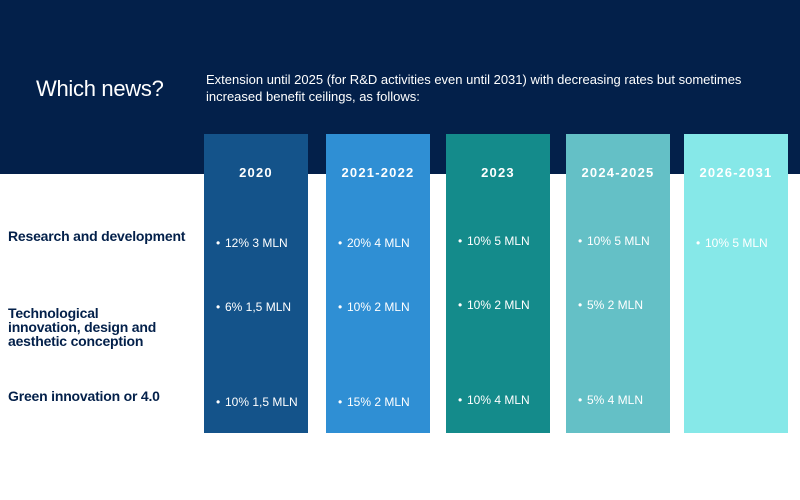 Image resolution: width=800 pixels, height=500 pixels. I want to click on rate-cell: • 5% 2 MLN, so click(611, 305).